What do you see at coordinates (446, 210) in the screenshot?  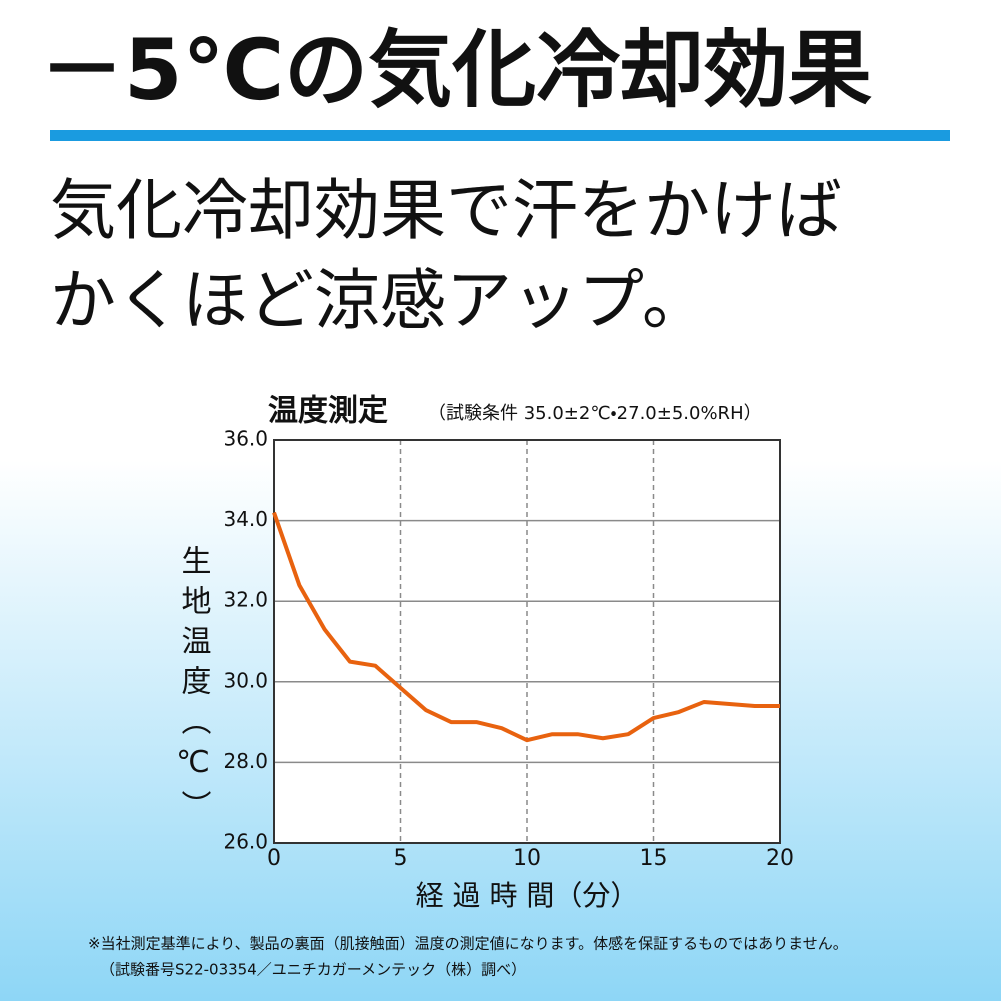 I see `headline-line: 気化冷却効果で汗をかけば` at bounding box center [446, 210].